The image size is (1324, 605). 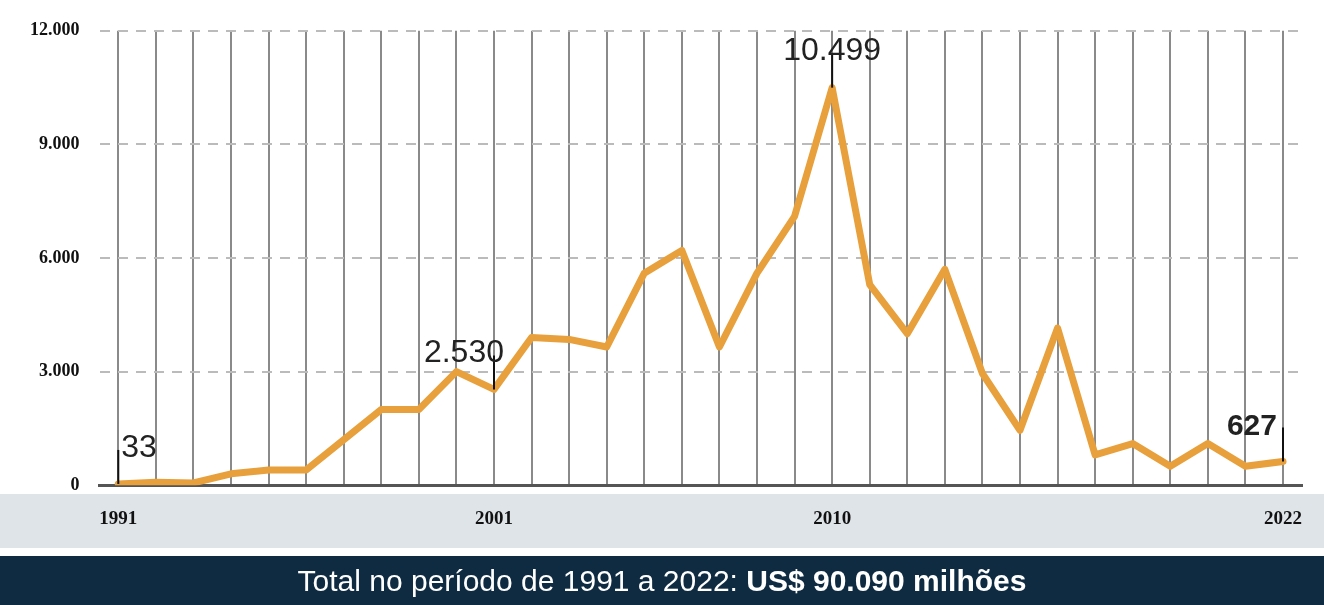 I want to click on x-tick-label: 2022, so click(x=1283, y=517).